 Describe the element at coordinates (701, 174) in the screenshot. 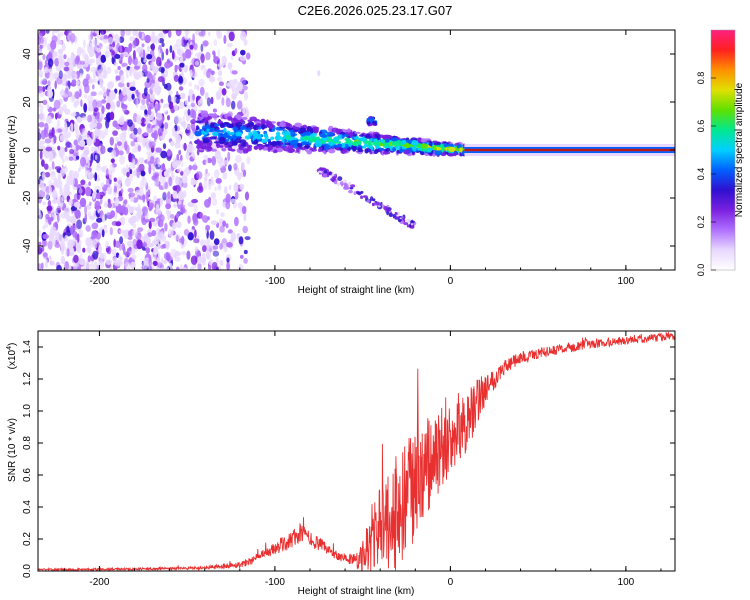

I see `colorbar-tick-label: 0.4` at that location.